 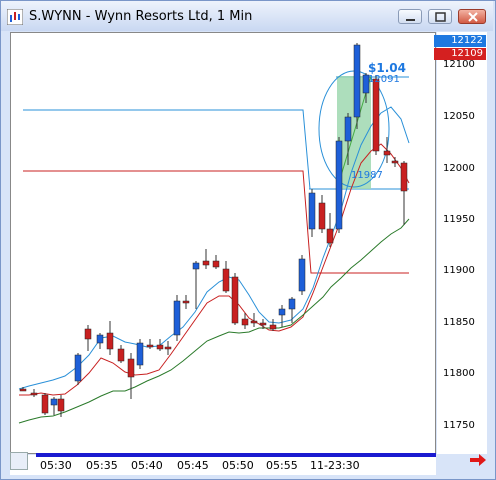 I want to click on maximize-button, so click(x=440, y=16).